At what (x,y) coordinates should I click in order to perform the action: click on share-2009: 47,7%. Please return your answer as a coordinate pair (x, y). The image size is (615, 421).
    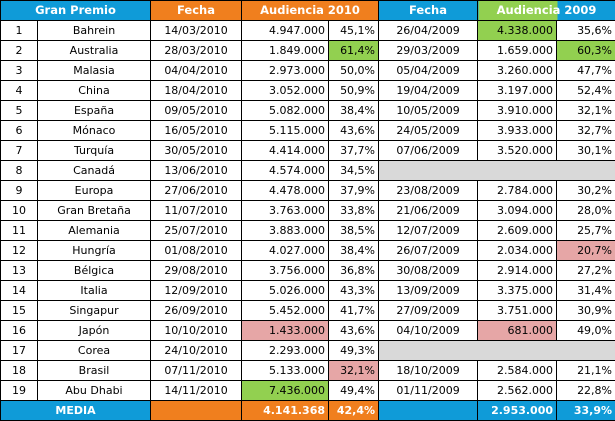
    Looking at the image, I should click on (586, 71).